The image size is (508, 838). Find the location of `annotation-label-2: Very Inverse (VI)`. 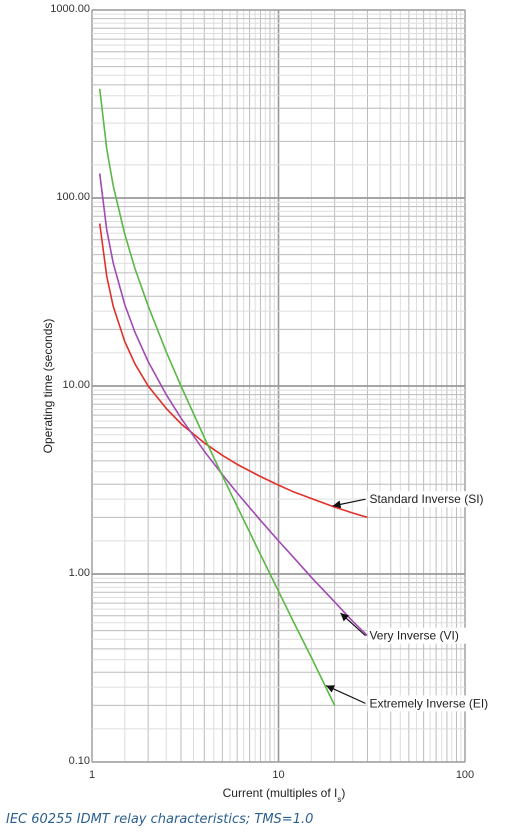

annotation-label-2: Very Inverse (VI) is located at coordinates (413, 636).